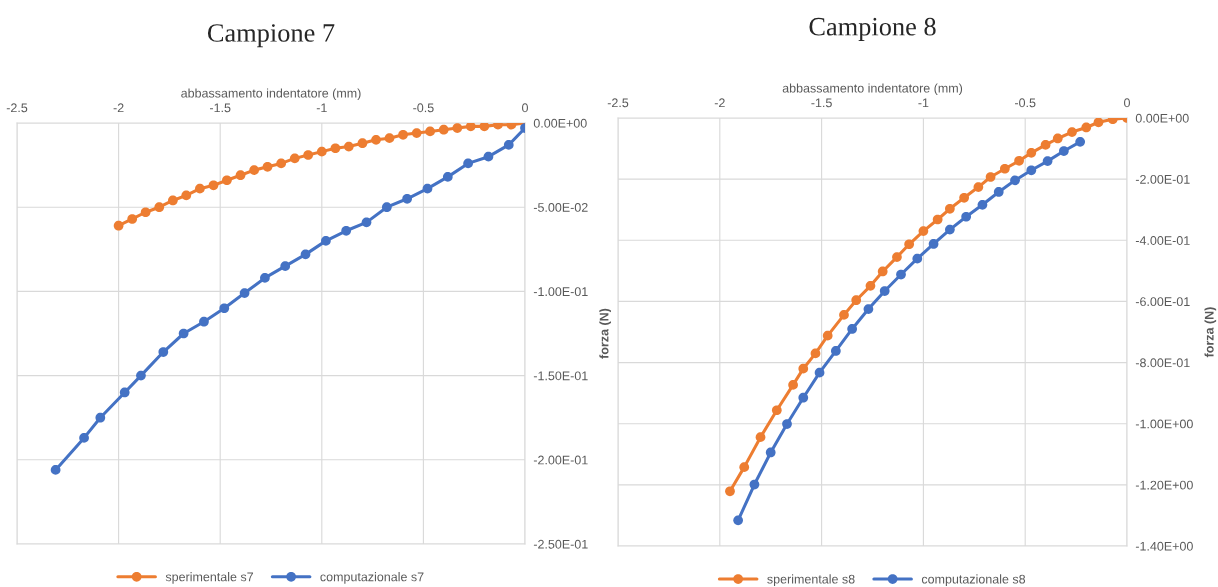  What do you see at coordinates (560, 460) in the screenshot?
I see `y-tick-label: -2.00E-01` at bounding box center [560, 460].